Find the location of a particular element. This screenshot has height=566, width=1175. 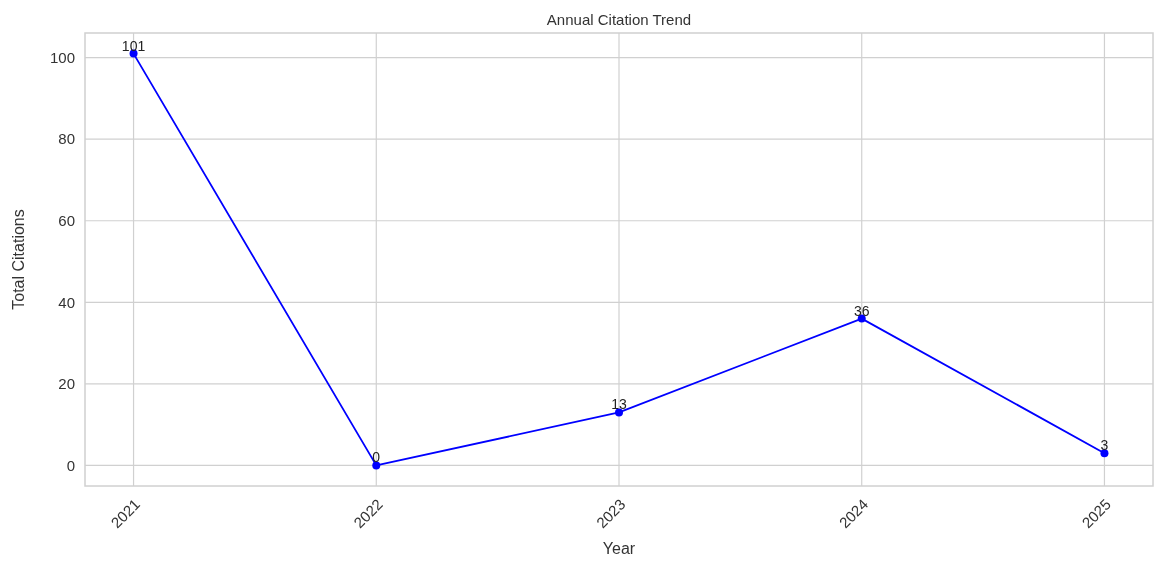

data-label: 101 is located at coordinates (133, 45).